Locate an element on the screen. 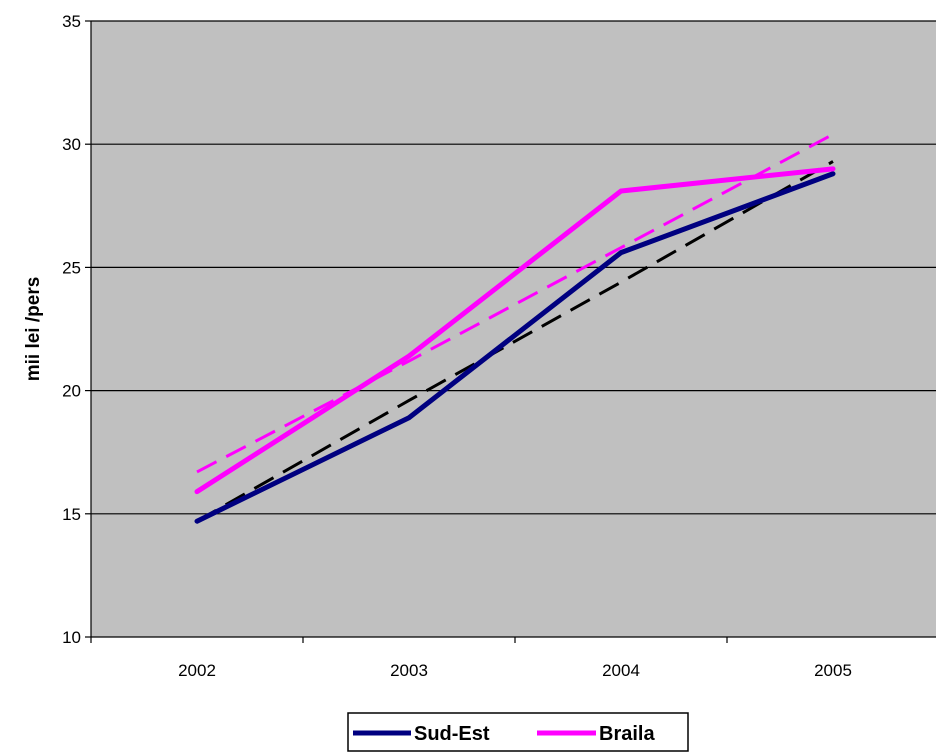  x-tick-label-2002: 2002 is located at coordinates (197, 670).